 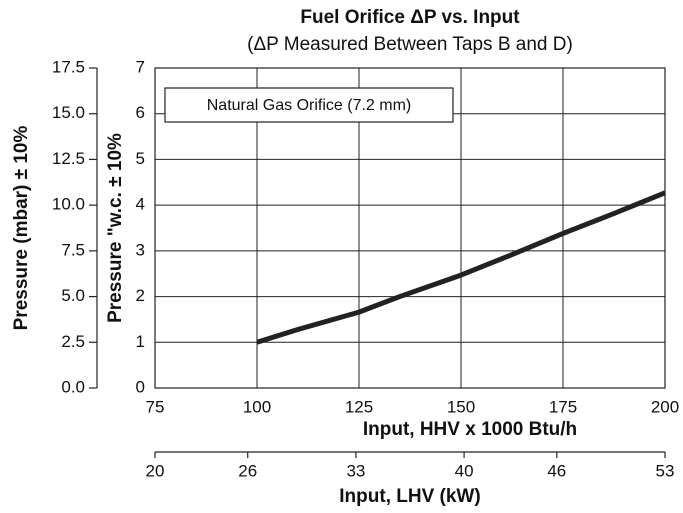 What do you see at coordinates (73, 295) in the screenshot?
I see `y2-tick-label: 5.0` at bounding box center [73, 295].